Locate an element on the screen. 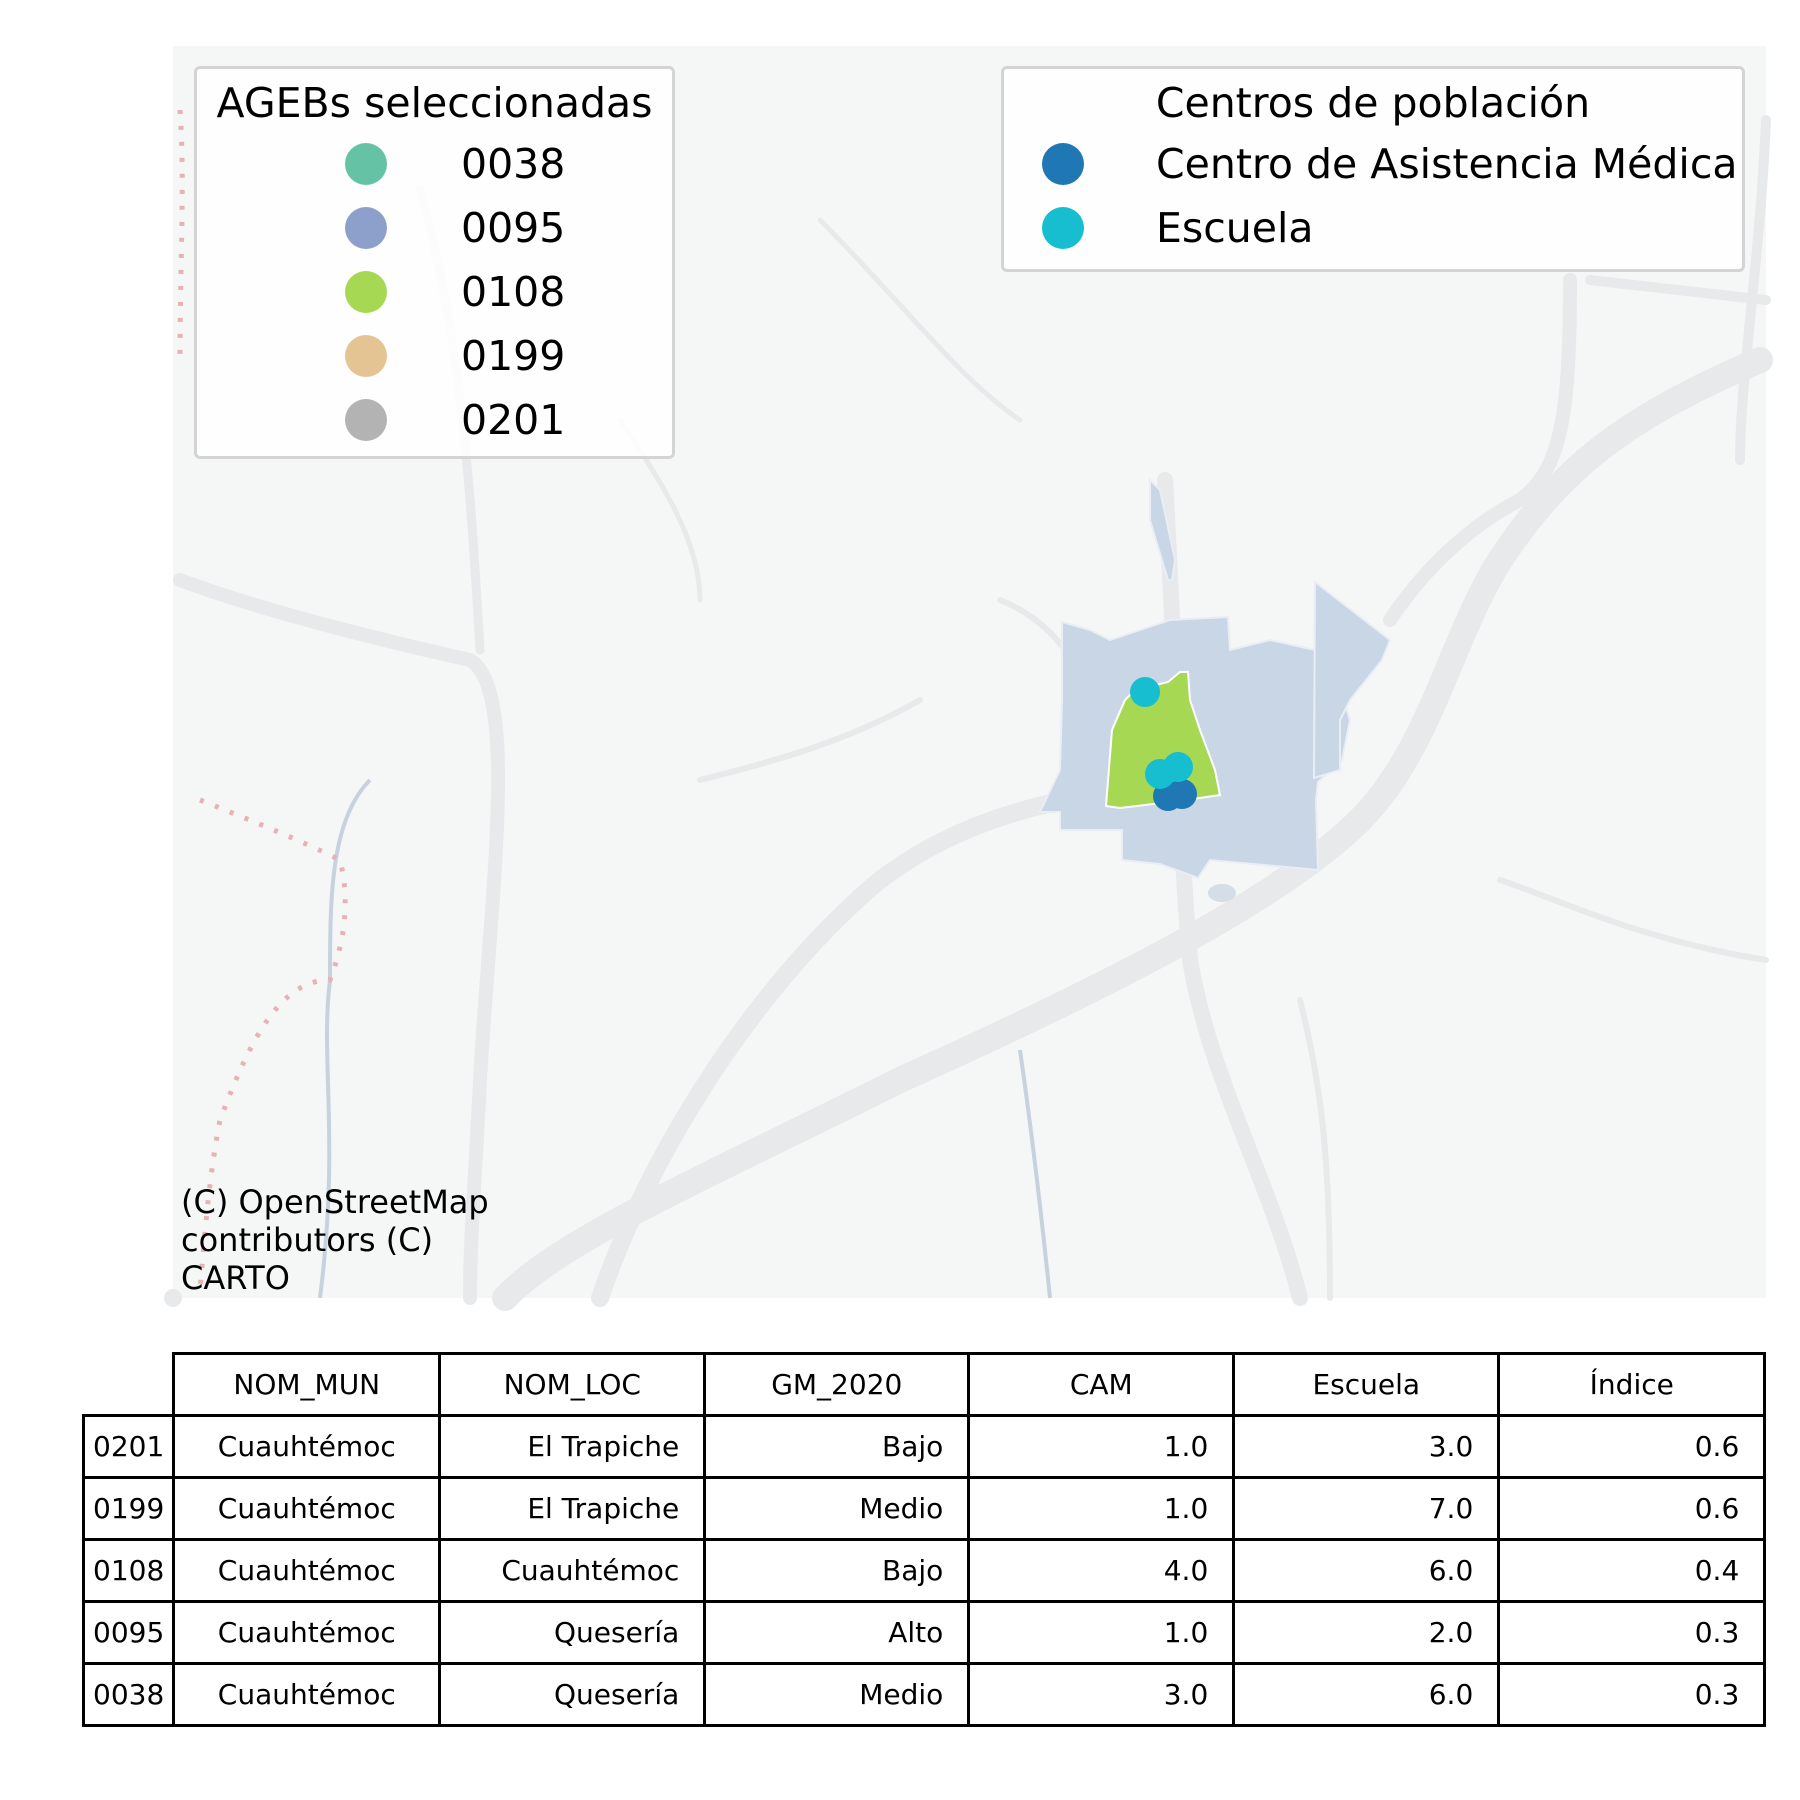  cell-cam: 4.0 is located at coordinates (1101, 1570).